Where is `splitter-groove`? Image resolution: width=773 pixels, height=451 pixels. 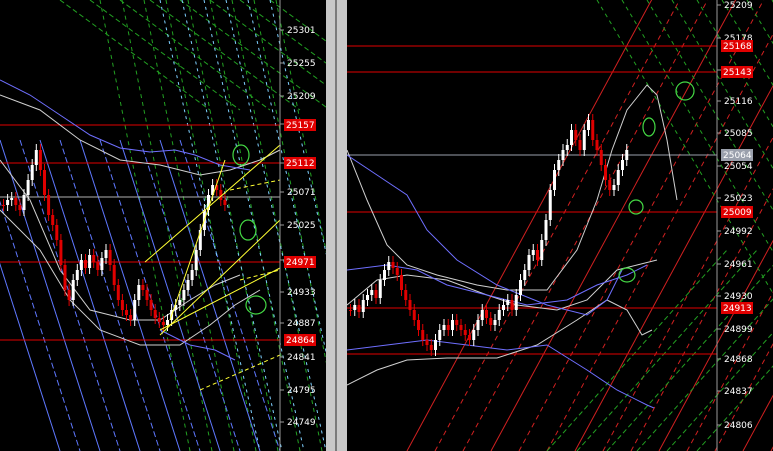
splitter-groove is located at coordinates (336, 225).